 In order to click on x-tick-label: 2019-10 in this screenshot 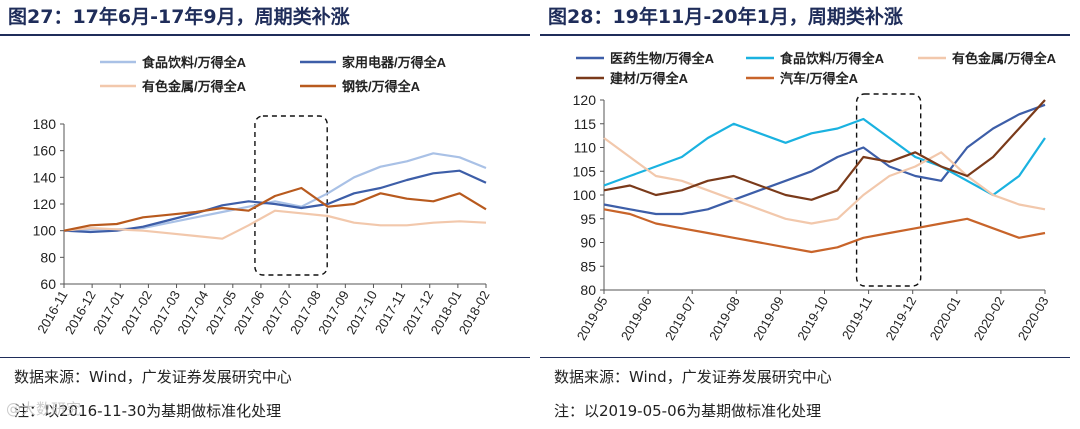, I will do `click(812, 318)`.